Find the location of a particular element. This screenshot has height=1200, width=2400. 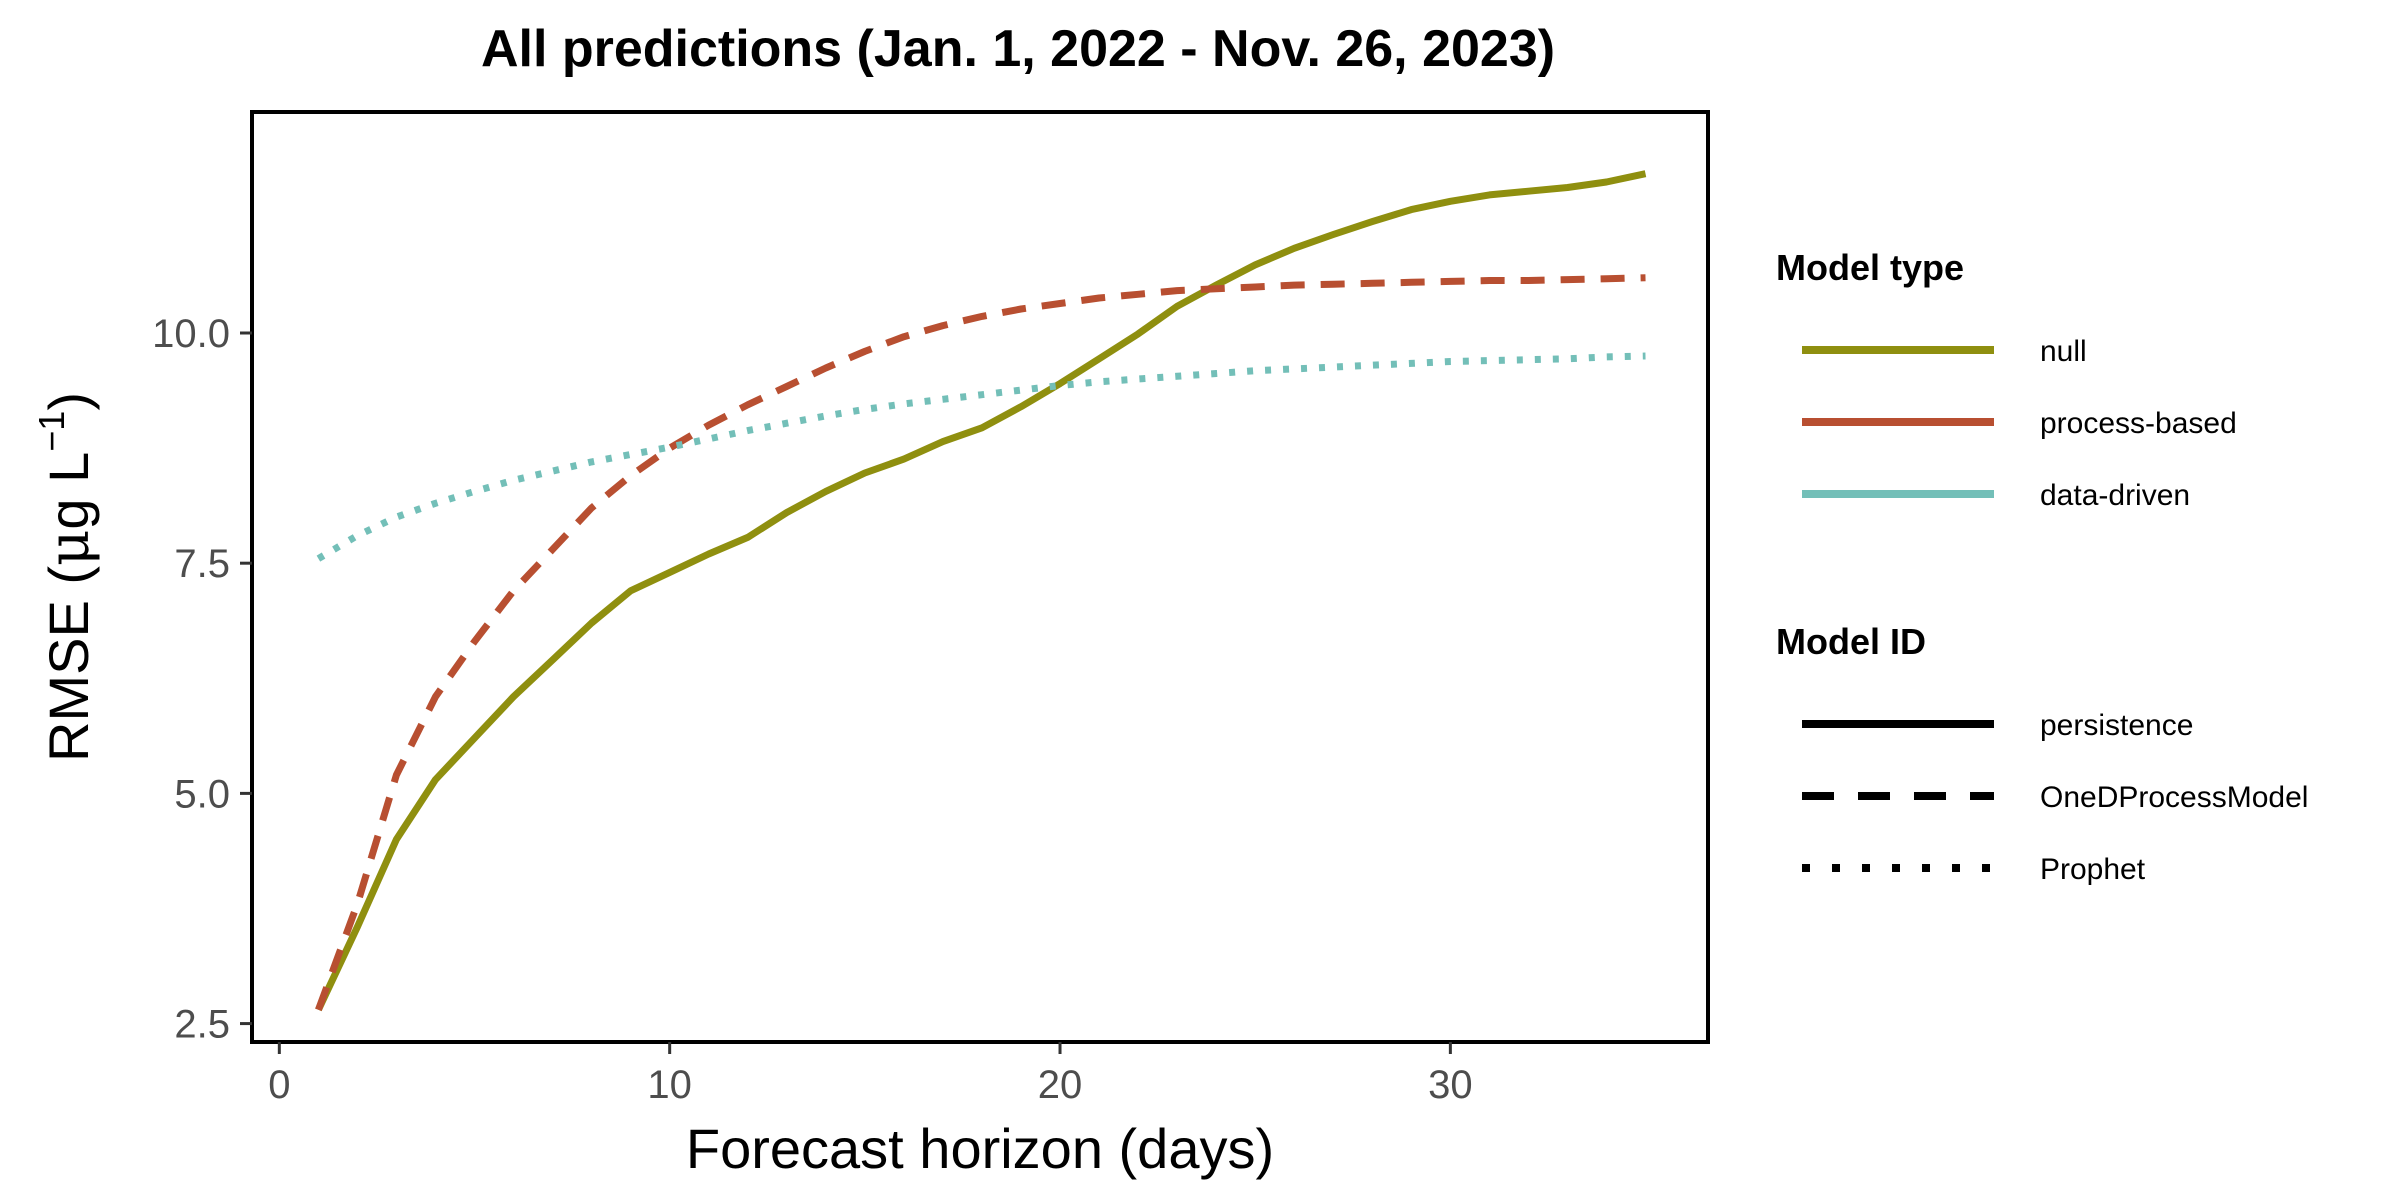

series-line-prophet is located at coordinates (981, 457).